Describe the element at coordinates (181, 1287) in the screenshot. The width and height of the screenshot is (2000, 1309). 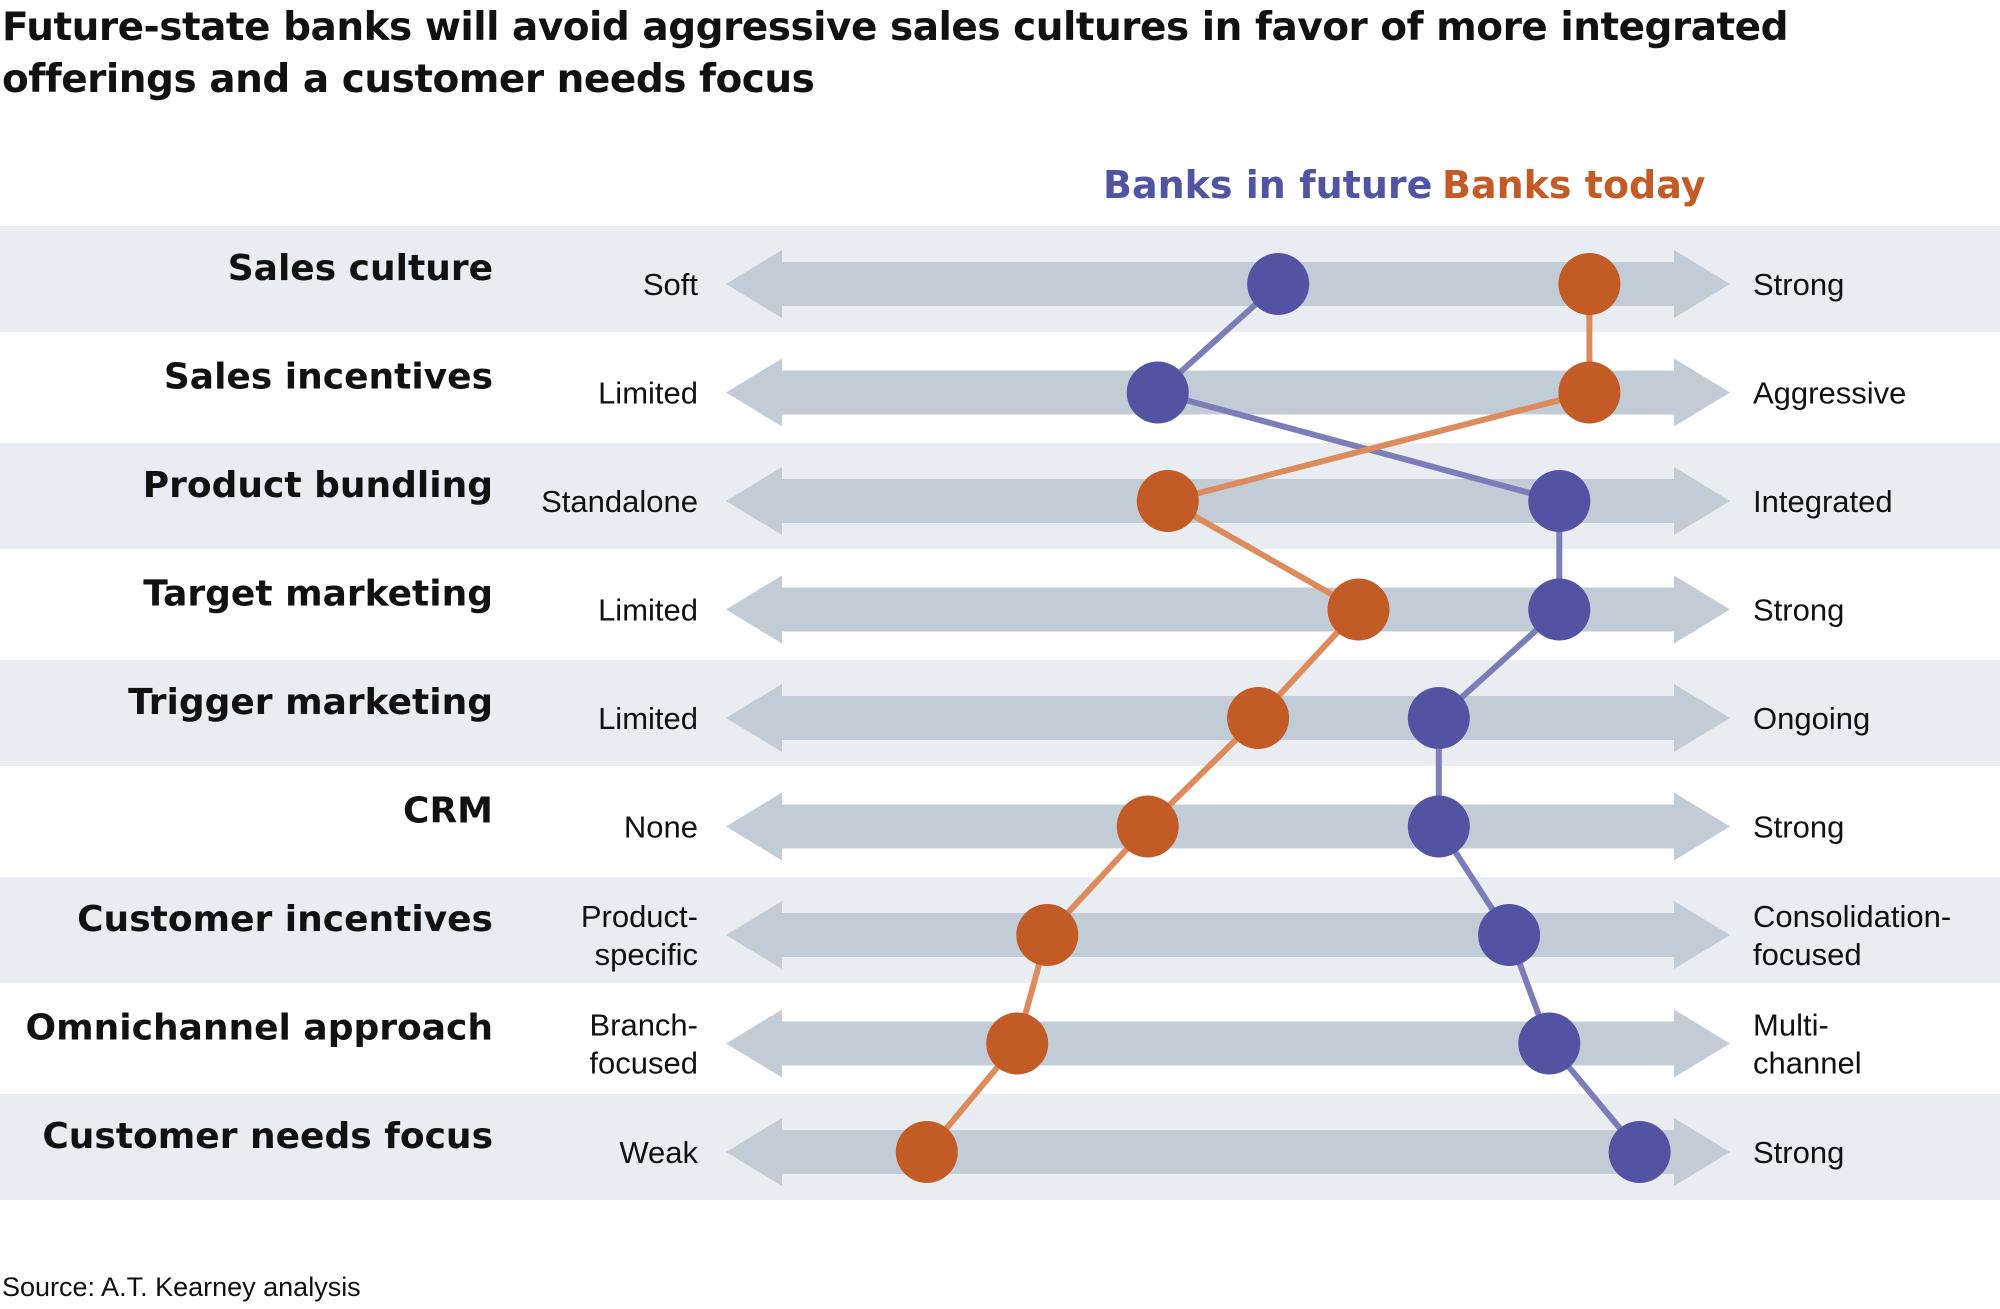
I see `source-note: Source: A.T. Kearney analysis` at that location.